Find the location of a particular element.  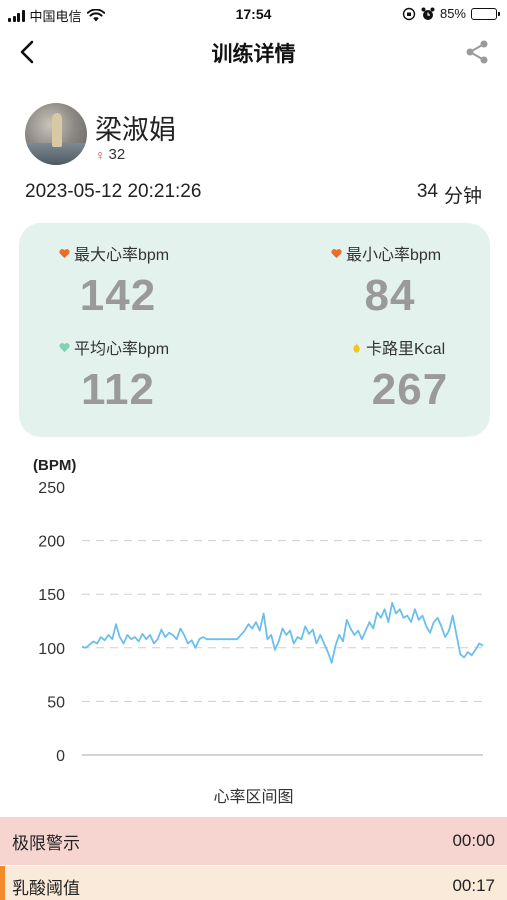

stat-label: 平均心率bpm is located at coordinates (122, 349).